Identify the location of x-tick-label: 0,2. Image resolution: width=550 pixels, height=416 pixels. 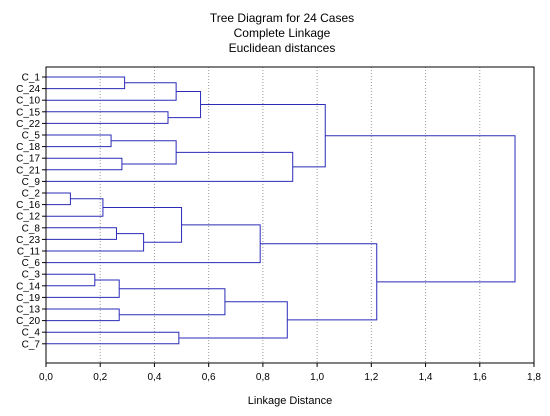
(100, 377).